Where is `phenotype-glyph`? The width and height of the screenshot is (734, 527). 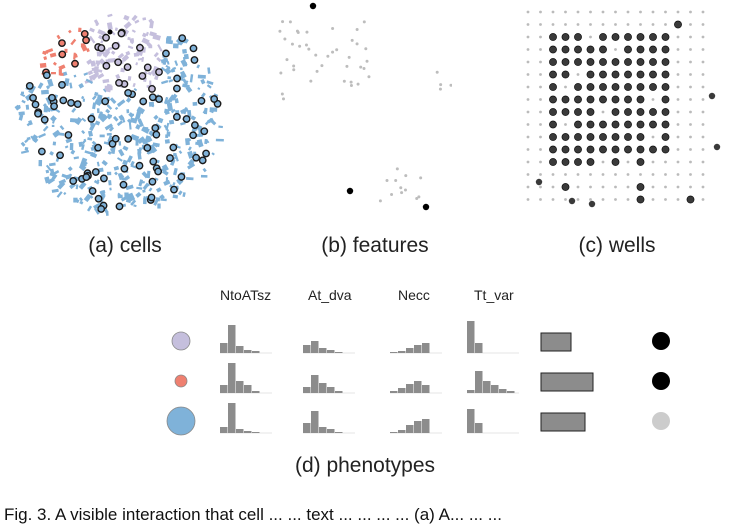 phenotype-glyph is located at coordinates (181, 341).